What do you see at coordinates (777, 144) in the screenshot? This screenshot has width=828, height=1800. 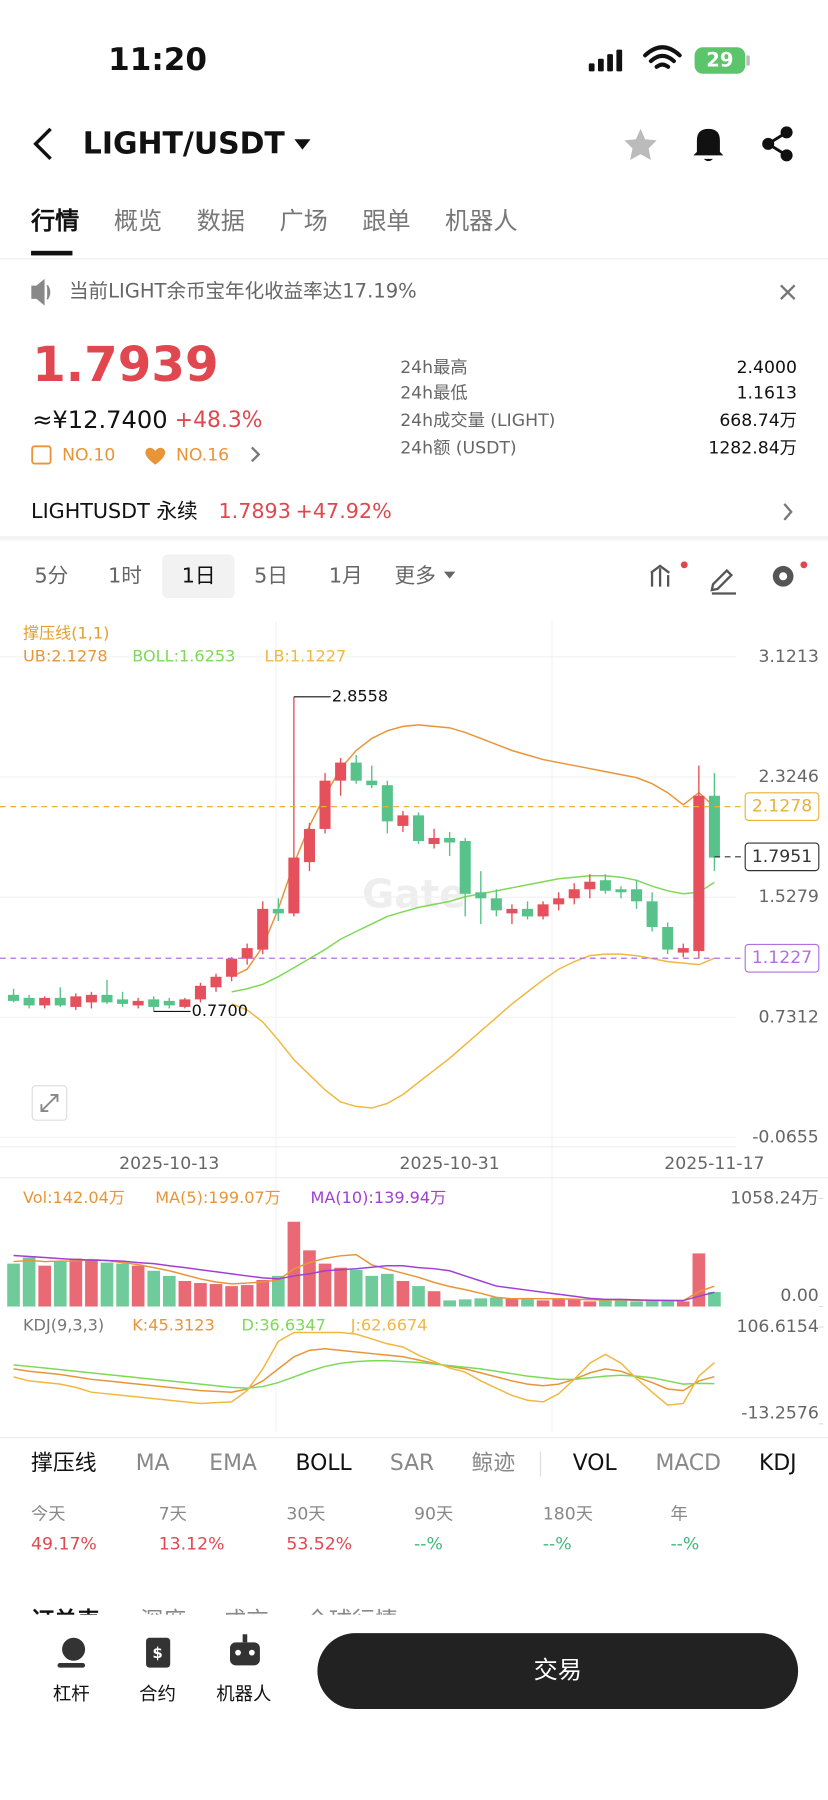 I see `share-icon` at bounding box center [777, 144].